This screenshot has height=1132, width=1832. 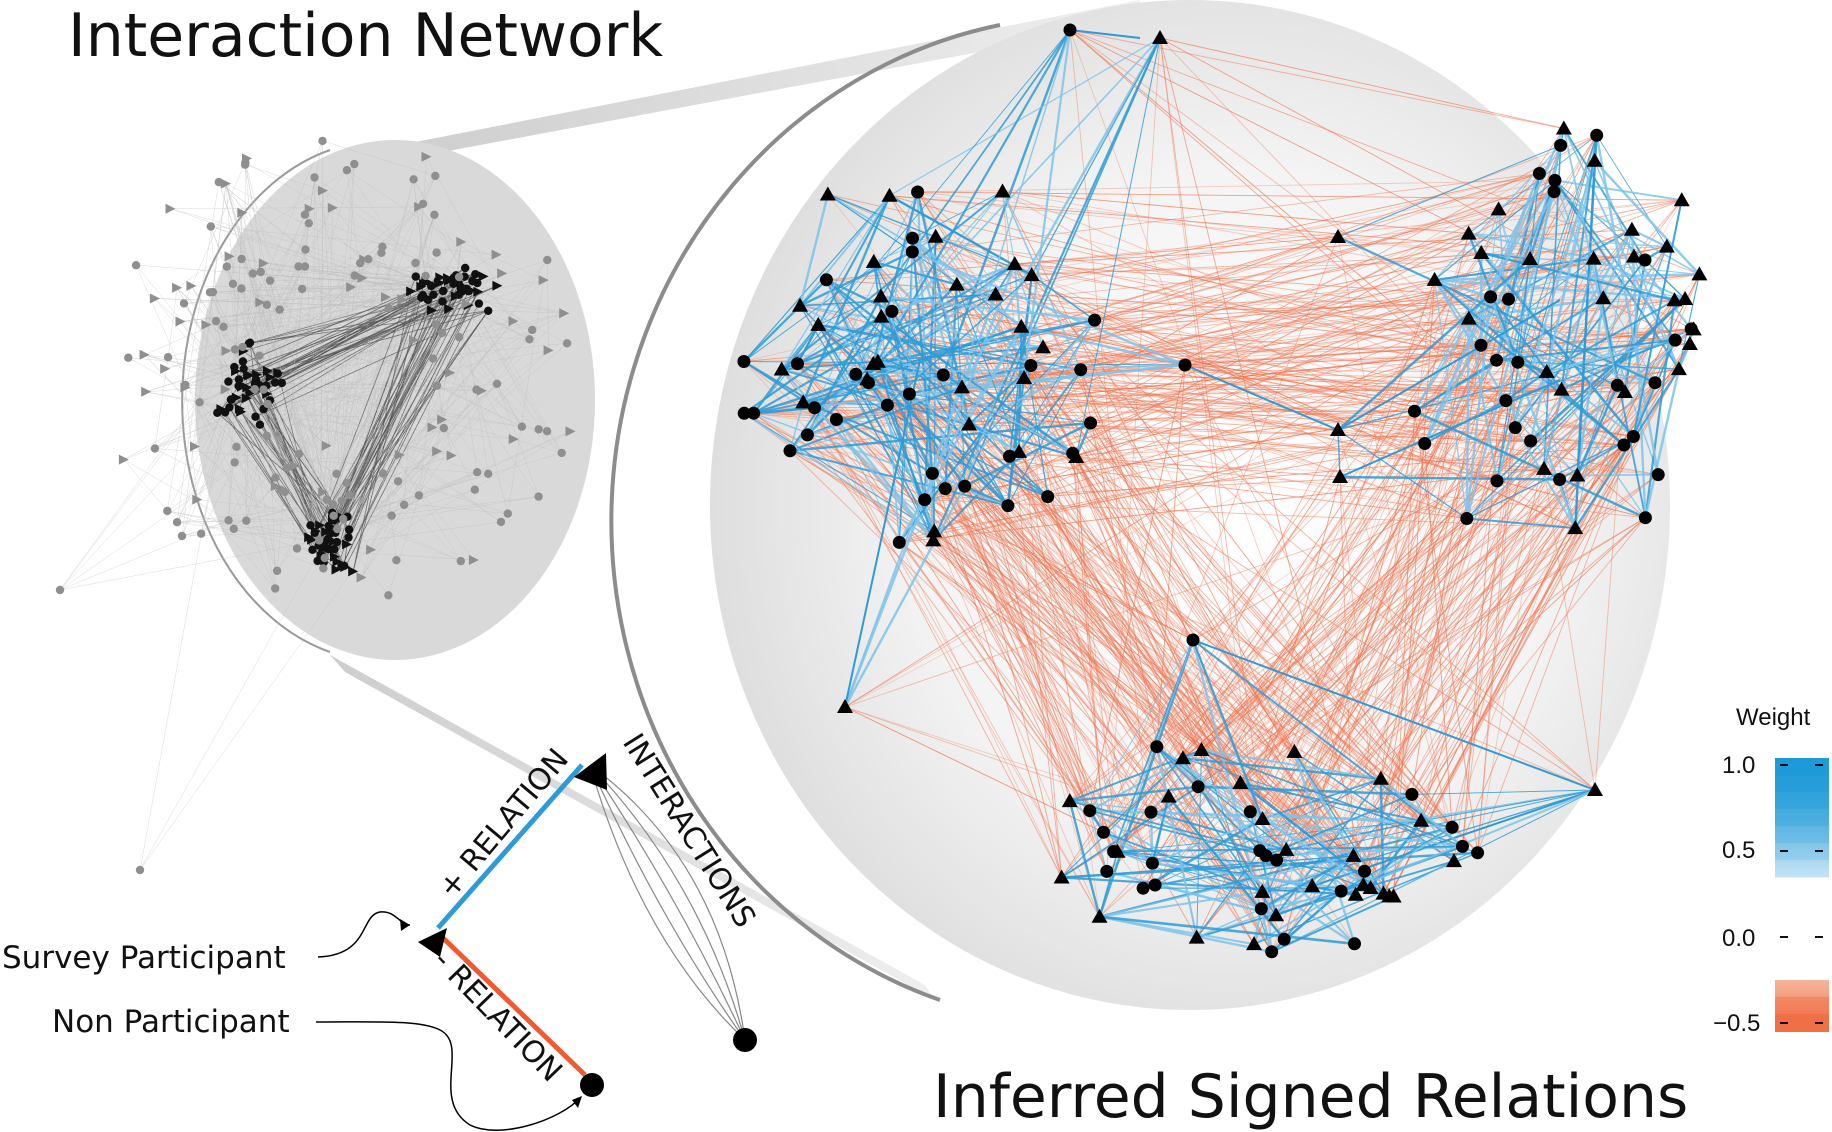 I want to click on zoom-beam-top, so click(x=762, y=80).